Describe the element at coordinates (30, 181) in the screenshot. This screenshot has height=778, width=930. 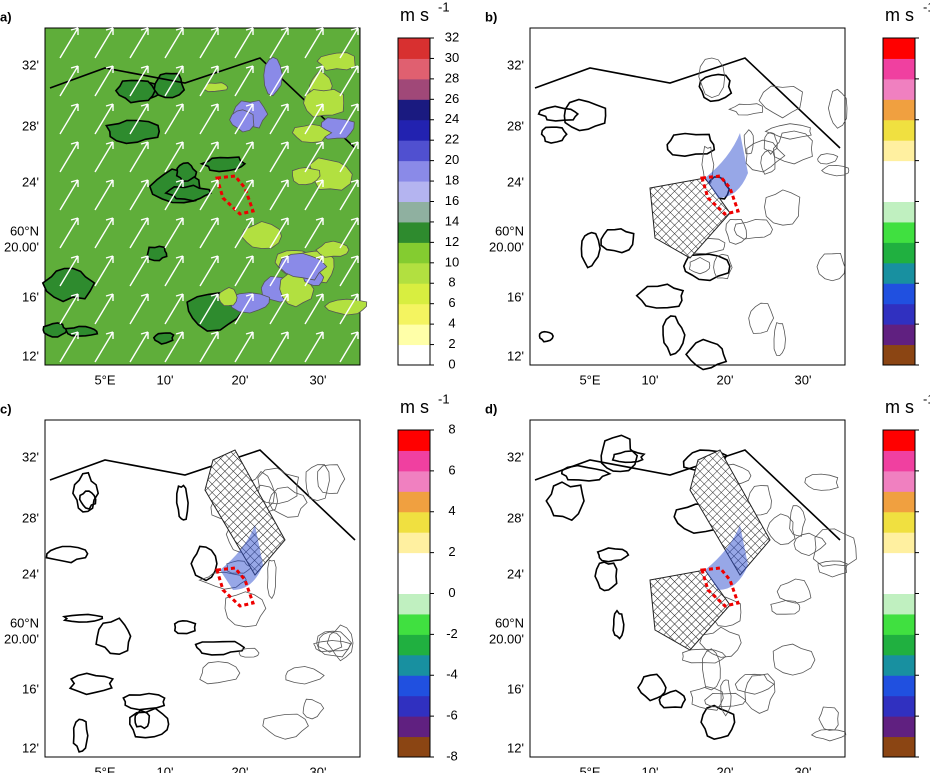
I see `lat-label: 24'` at that location.